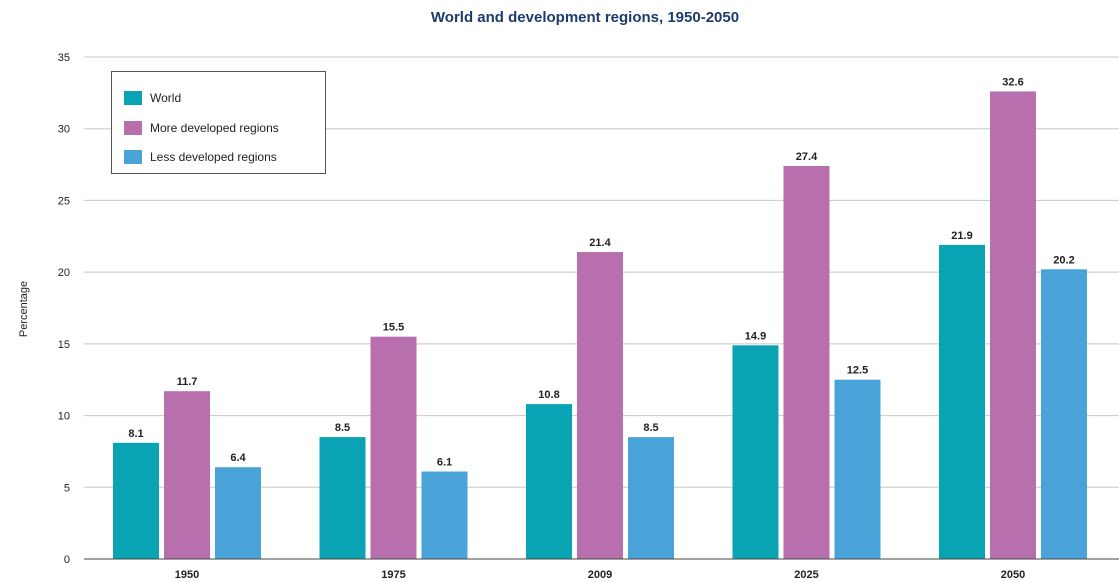  What do you see at coordinates (67, 488) in the screenshot?
I see `y-tick-label: 5` at bounding box center [67, 488].